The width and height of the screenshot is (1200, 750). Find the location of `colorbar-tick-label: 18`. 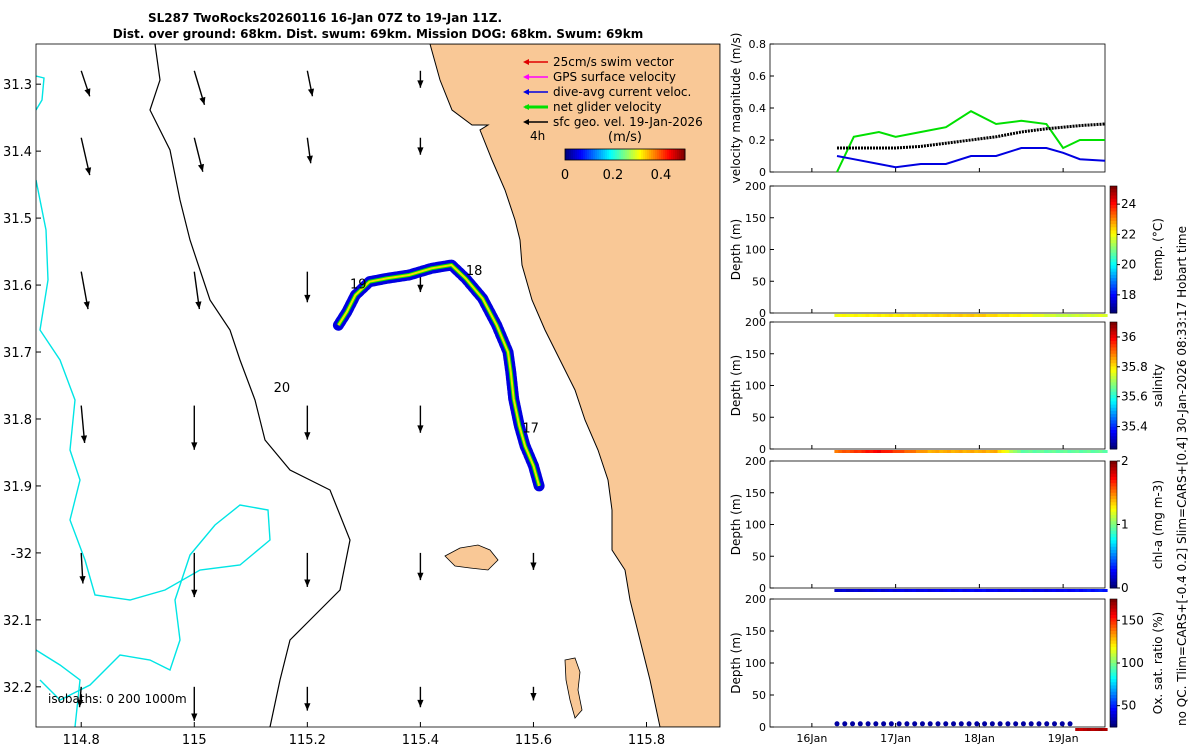

colorbar-tick-label: 18 is located at coordinates (1128, 295).